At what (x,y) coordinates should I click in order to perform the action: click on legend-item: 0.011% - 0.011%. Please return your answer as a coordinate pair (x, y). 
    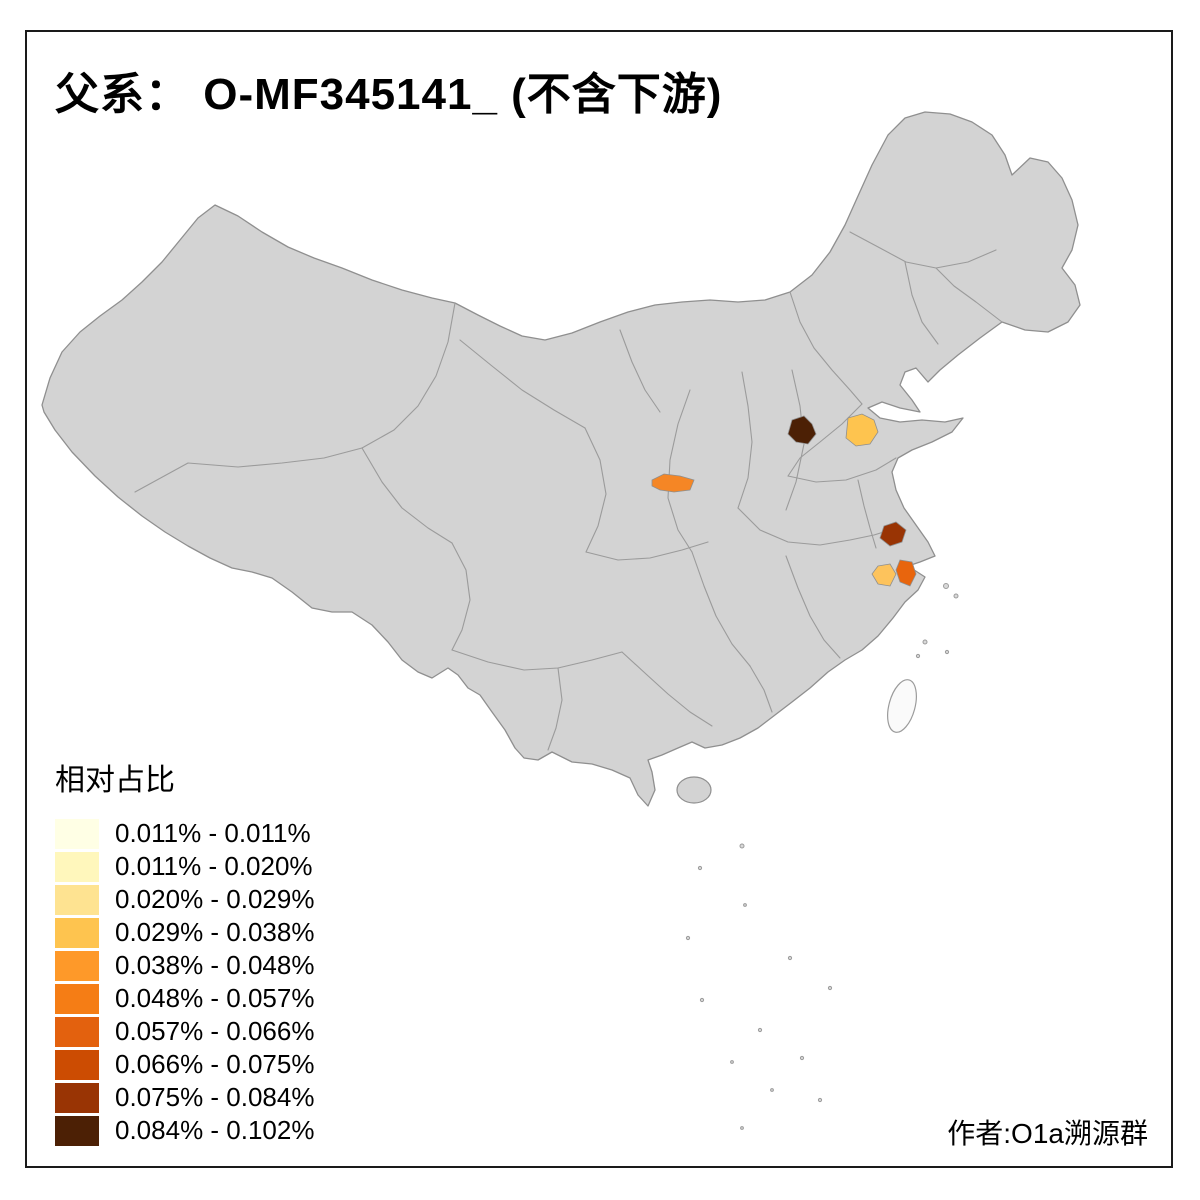
    Looking at the image, I should click on (184, 833).